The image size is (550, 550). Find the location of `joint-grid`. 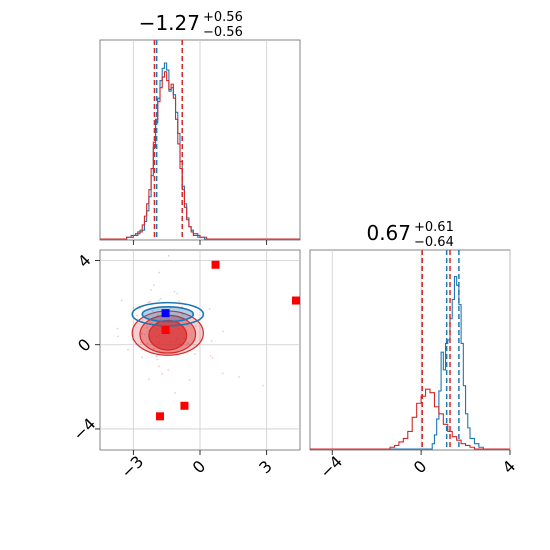

joint-grid is located at coordinates (200, 350).